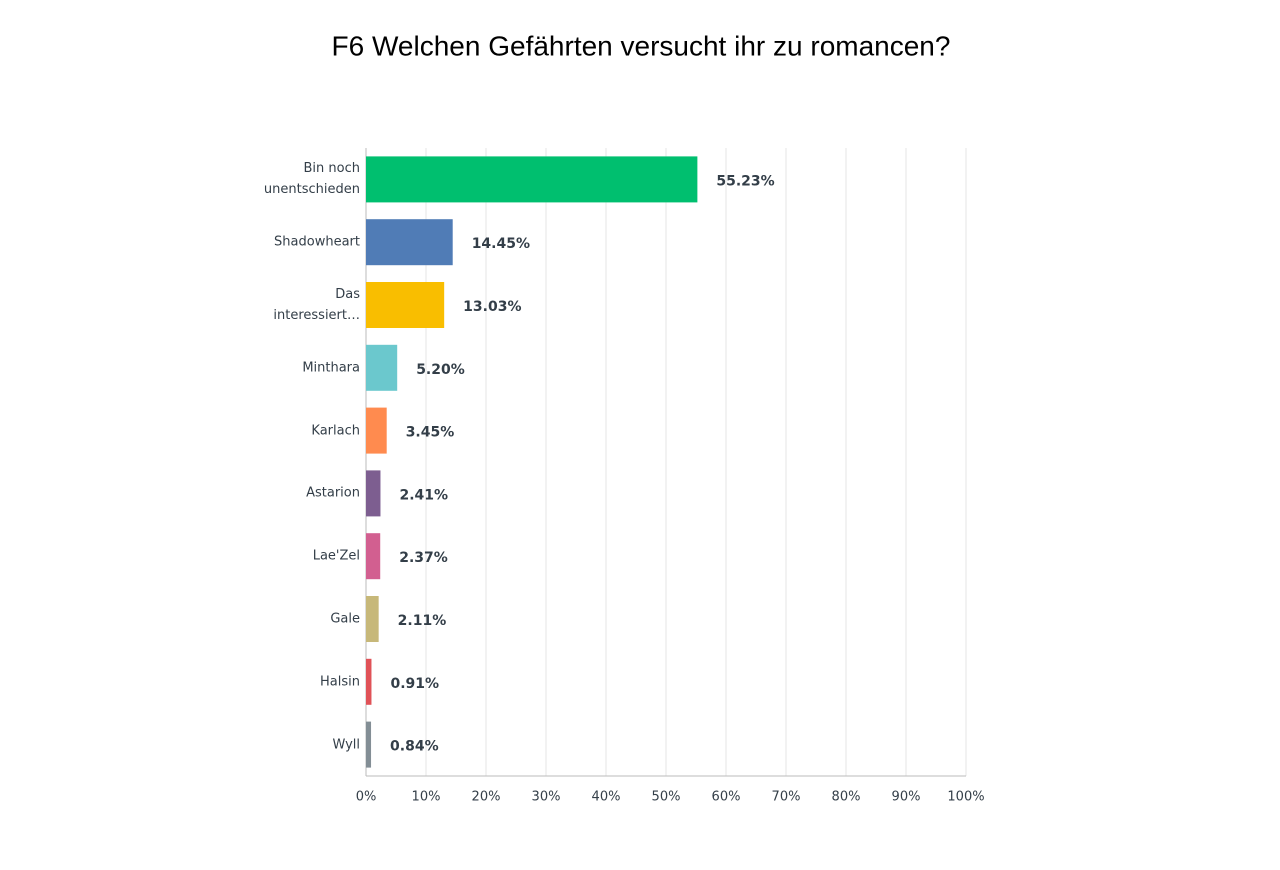 Image resolution: width=1280 pixels, height=870 pixels. Describe the element at coordinates (965, 797) in the screenshot. I see `x-tick-label: 100%` at that location.